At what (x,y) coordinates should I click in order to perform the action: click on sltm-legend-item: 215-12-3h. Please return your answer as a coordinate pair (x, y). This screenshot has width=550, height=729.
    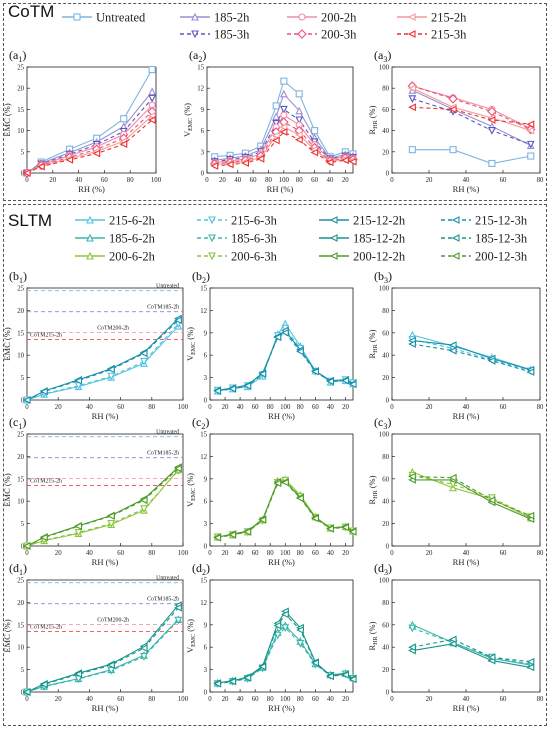
    Looking at the image, I should click on (484, 221).